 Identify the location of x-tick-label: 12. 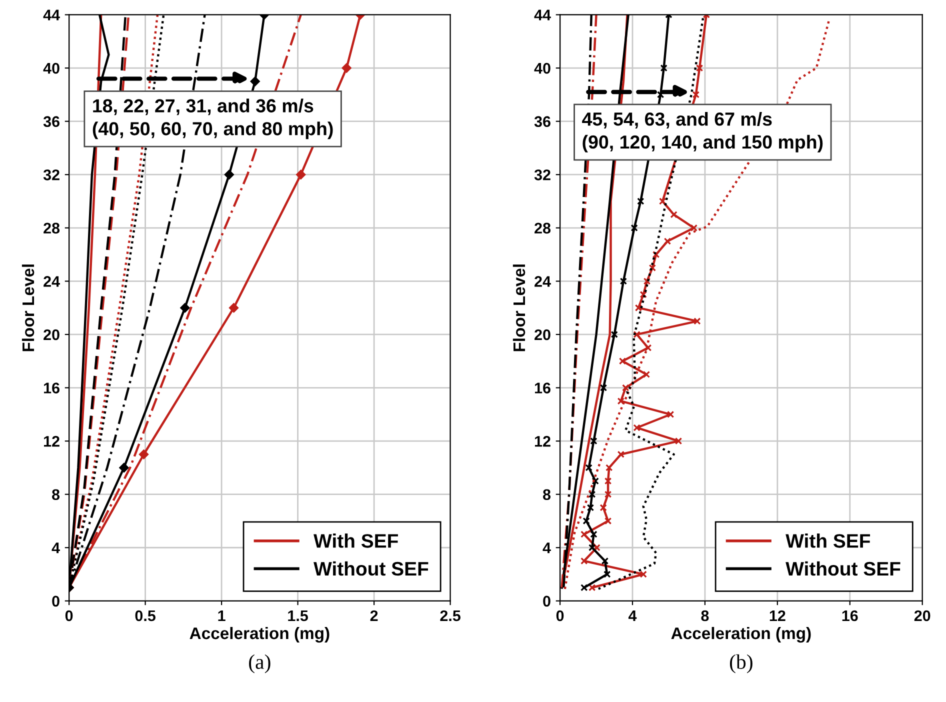
(778, 616).